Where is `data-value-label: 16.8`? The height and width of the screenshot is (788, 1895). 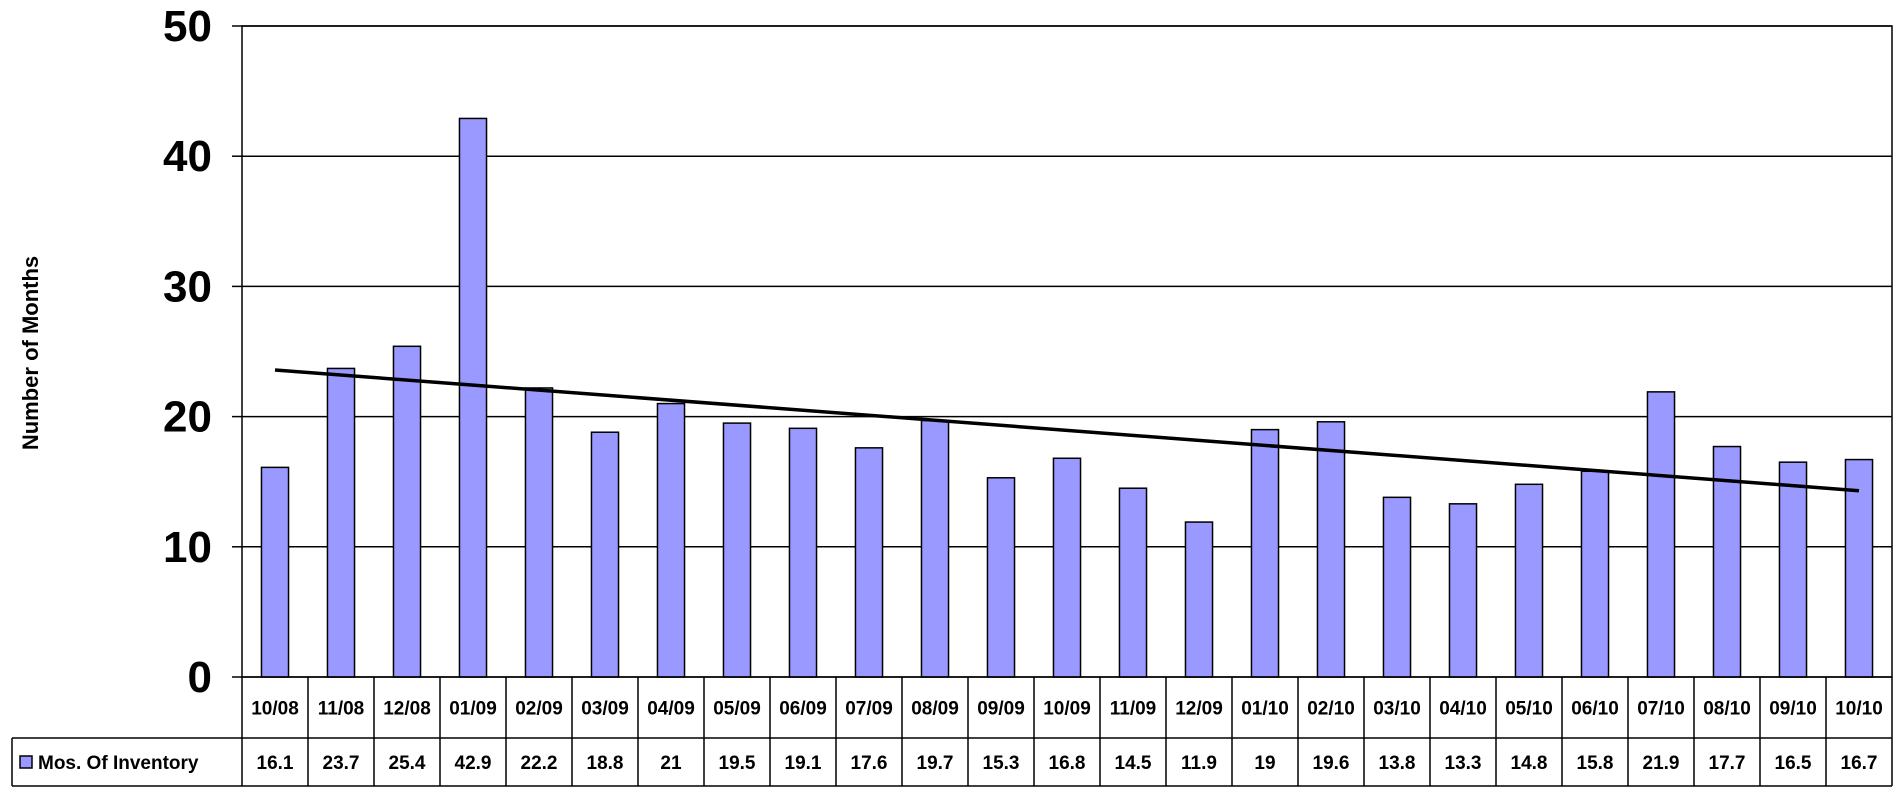 data-value-label: 16.8 is located at coordinates (1067, 763).